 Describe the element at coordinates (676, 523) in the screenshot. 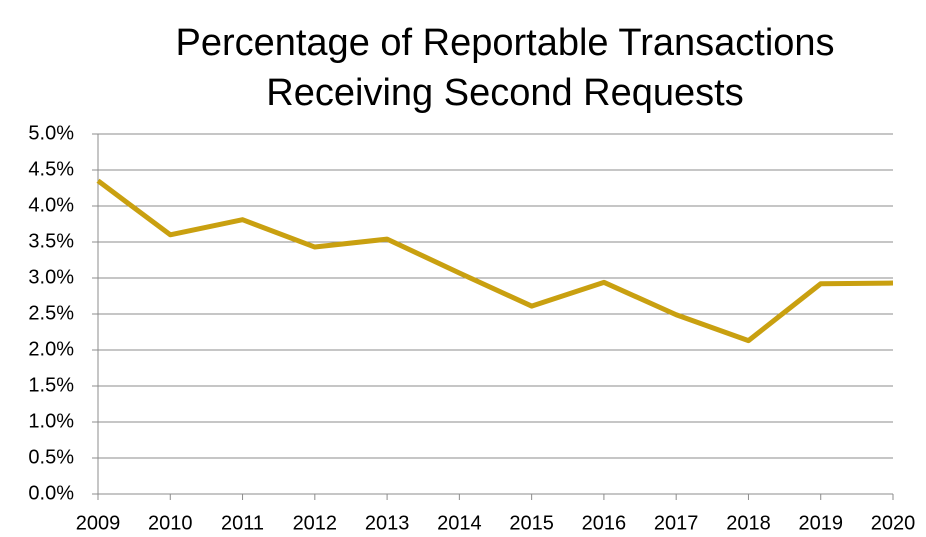

I see `x-tick-label: 2017` at that location.